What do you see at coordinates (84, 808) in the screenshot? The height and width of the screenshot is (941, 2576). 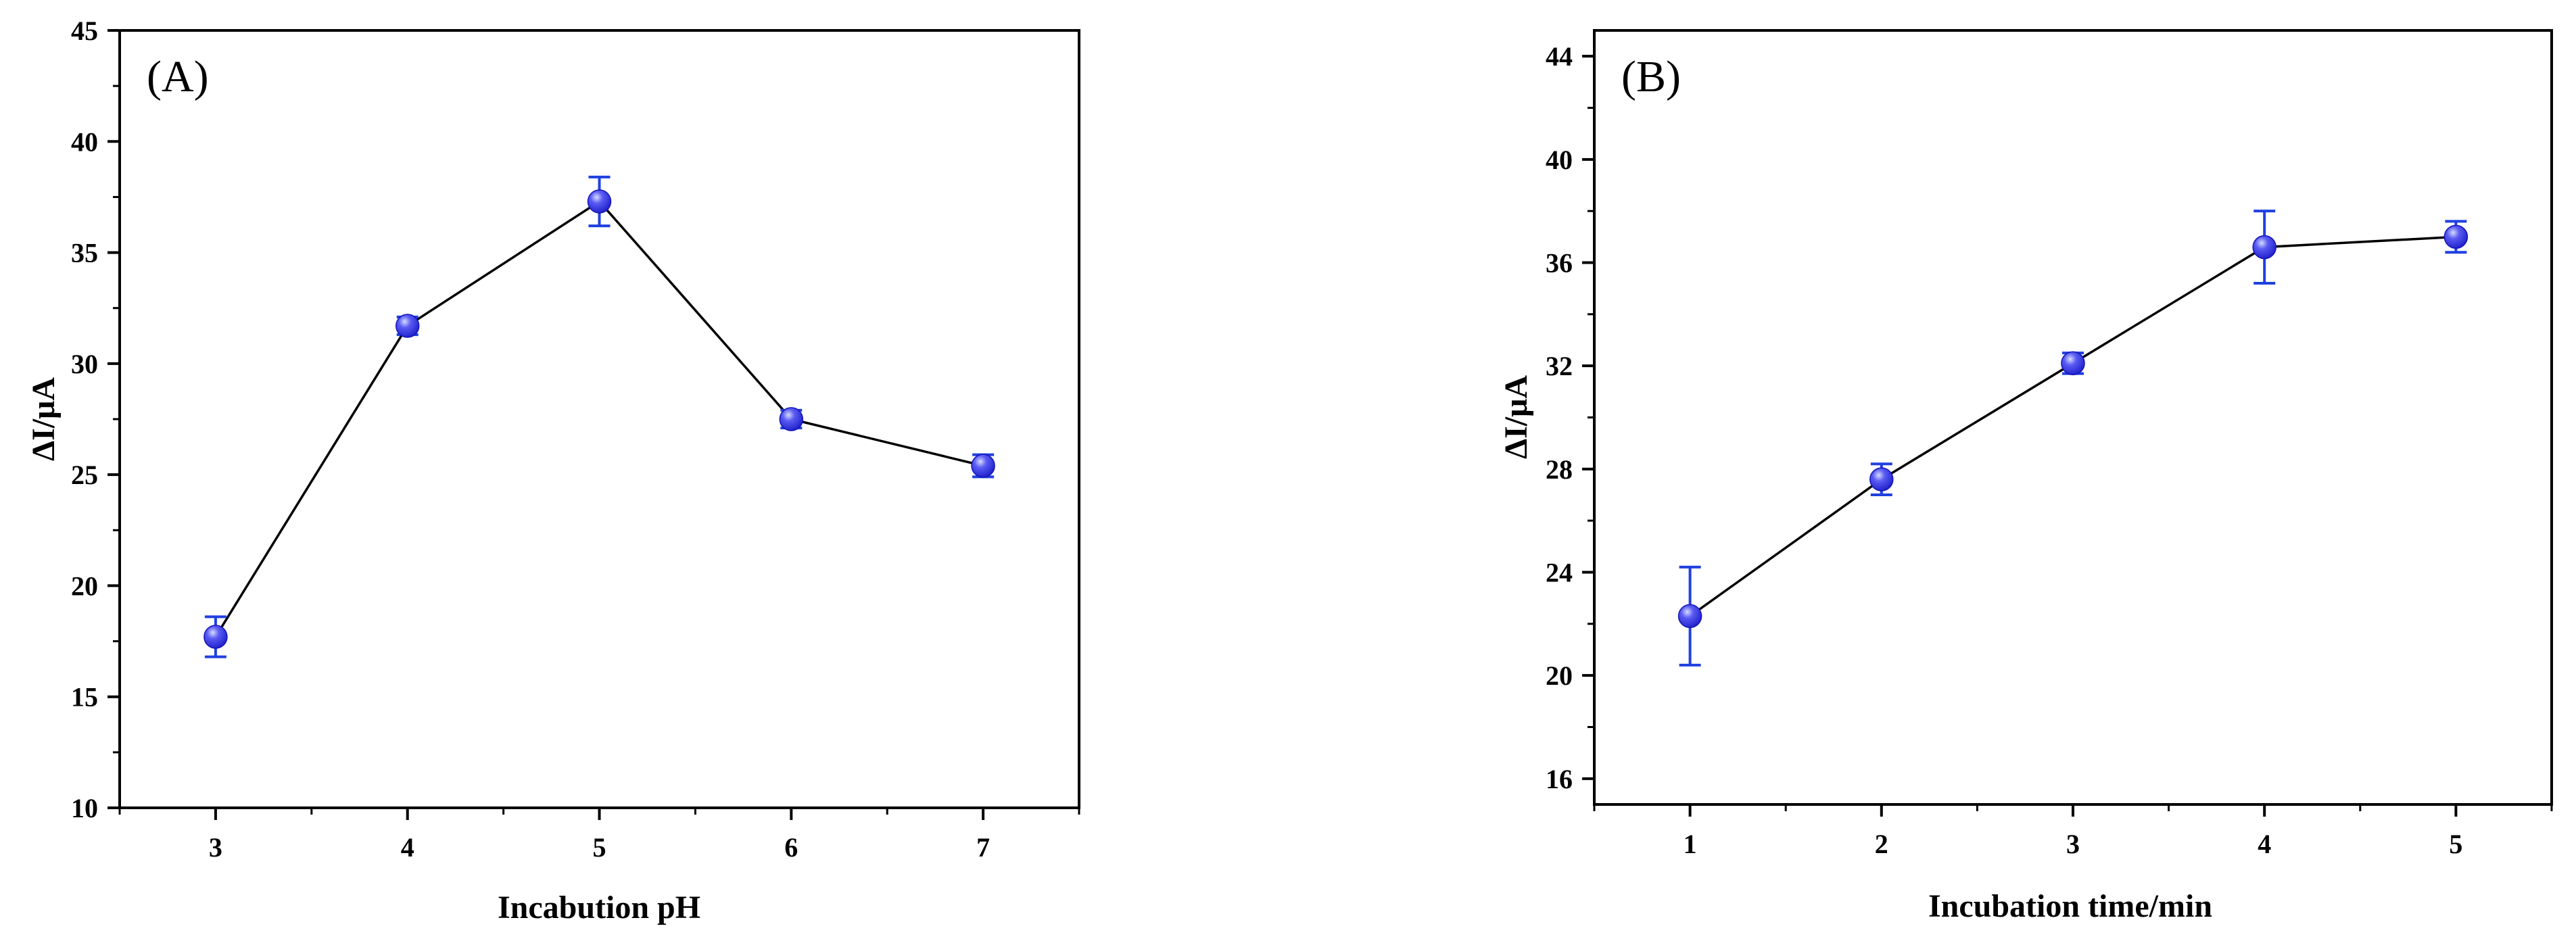 I see `y-tick-label: 10` at bounding box center [84, 808].